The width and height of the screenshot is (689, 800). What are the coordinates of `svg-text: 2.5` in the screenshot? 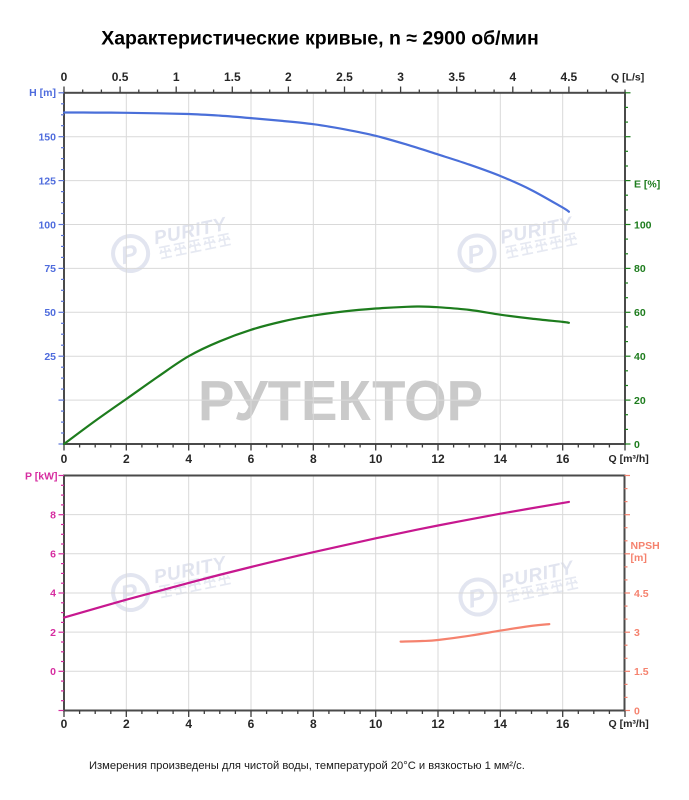 It's located at (344, 77).